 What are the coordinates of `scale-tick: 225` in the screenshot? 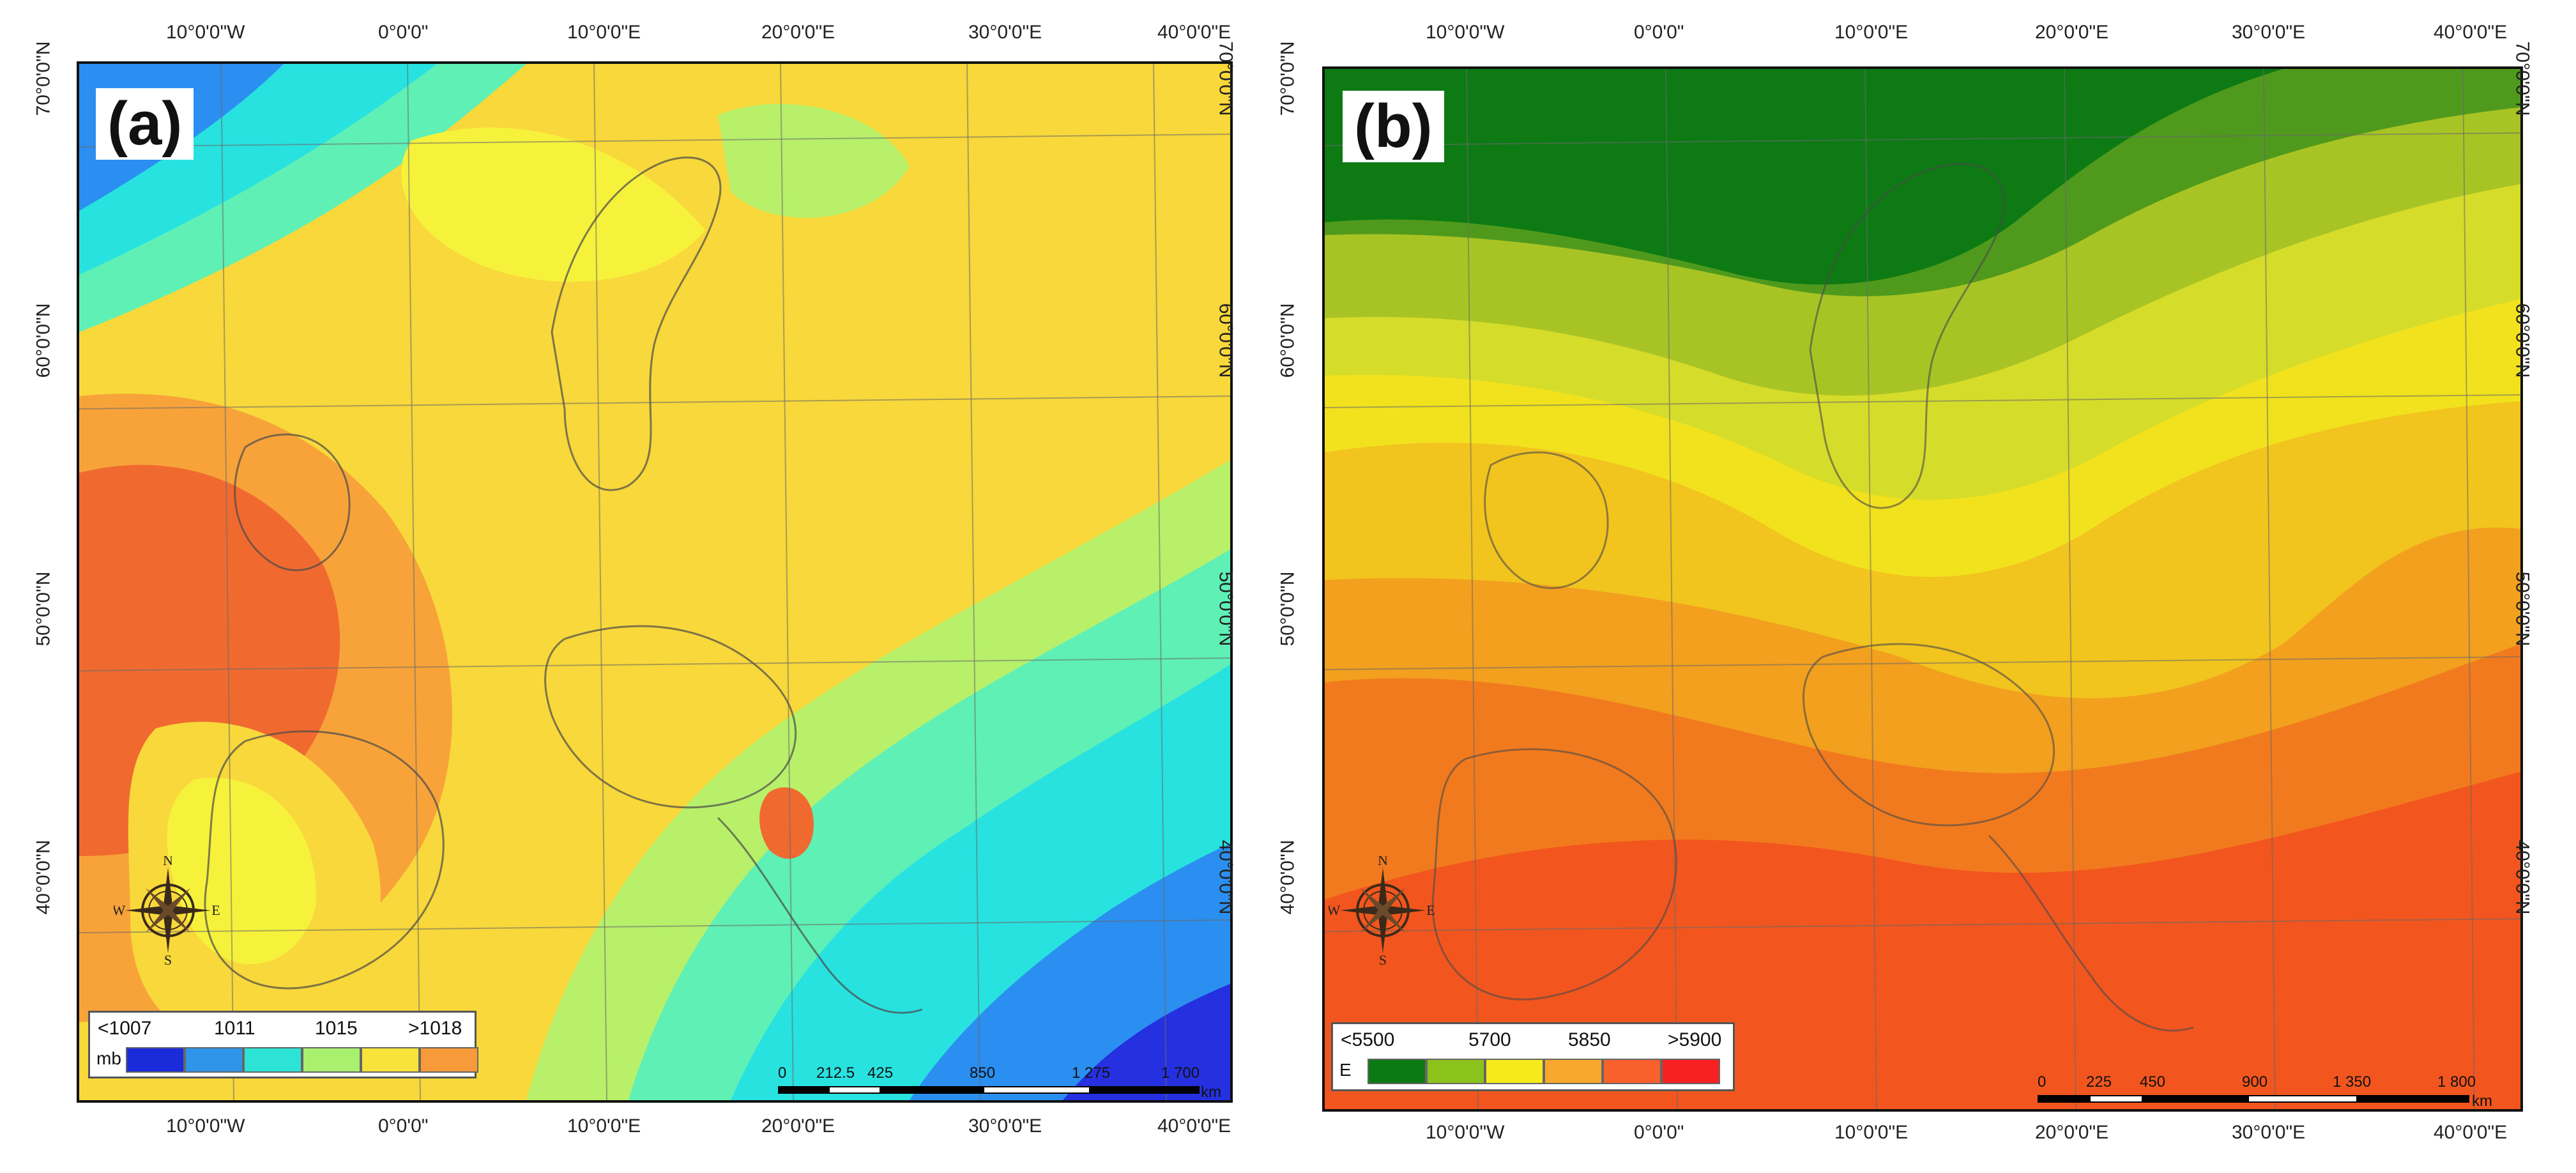 It's located at (2099, 1082).